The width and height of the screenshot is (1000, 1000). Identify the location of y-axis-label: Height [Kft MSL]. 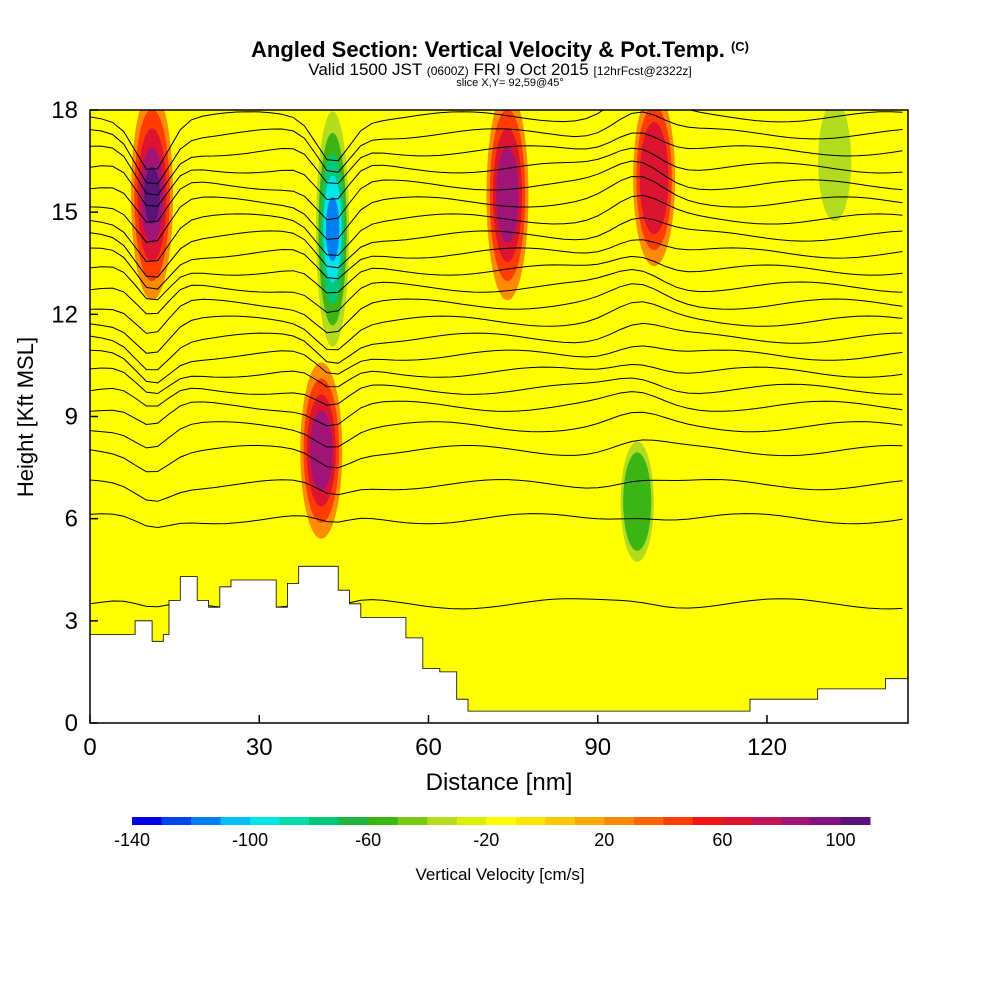
(25, 417).